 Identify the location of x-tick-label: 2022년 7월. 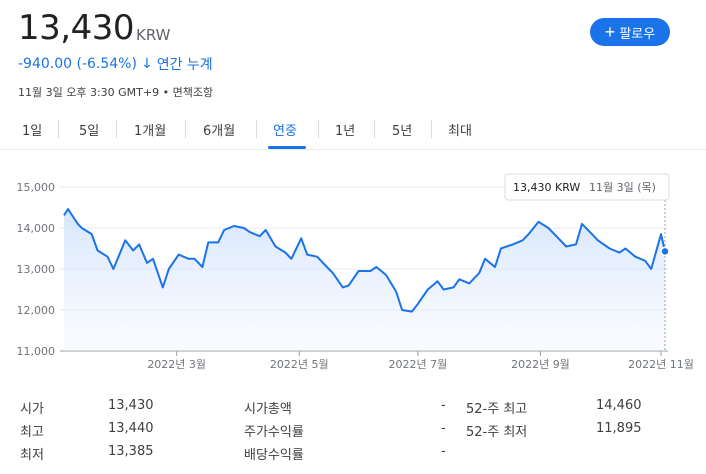
(418, 364).